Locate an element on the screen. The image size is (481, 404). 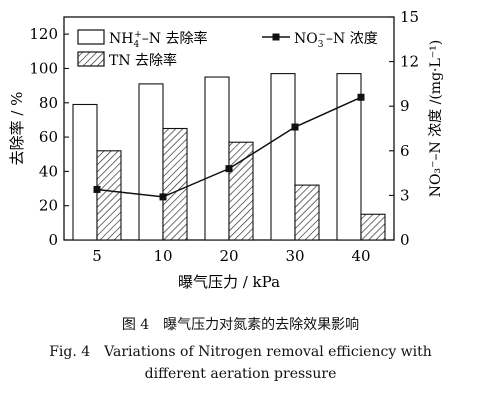
y-left-tick-label: 40 is located at coordinates (48, 171).